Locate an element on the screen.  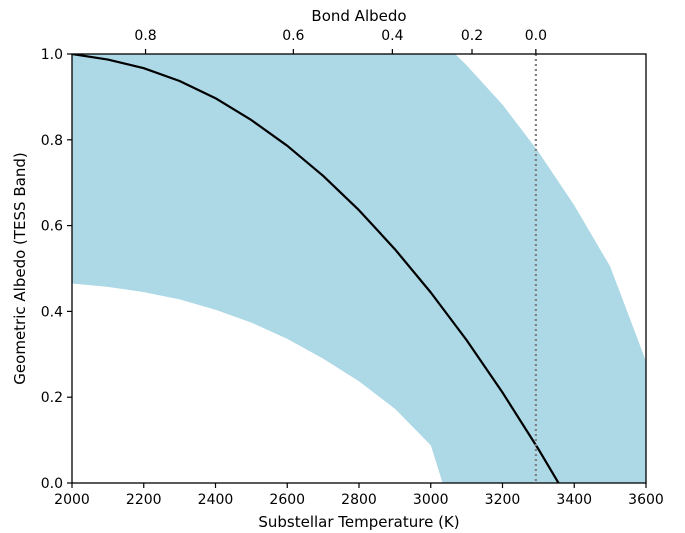
x-tick-label: 3000 is located at coordinates (431, 500).